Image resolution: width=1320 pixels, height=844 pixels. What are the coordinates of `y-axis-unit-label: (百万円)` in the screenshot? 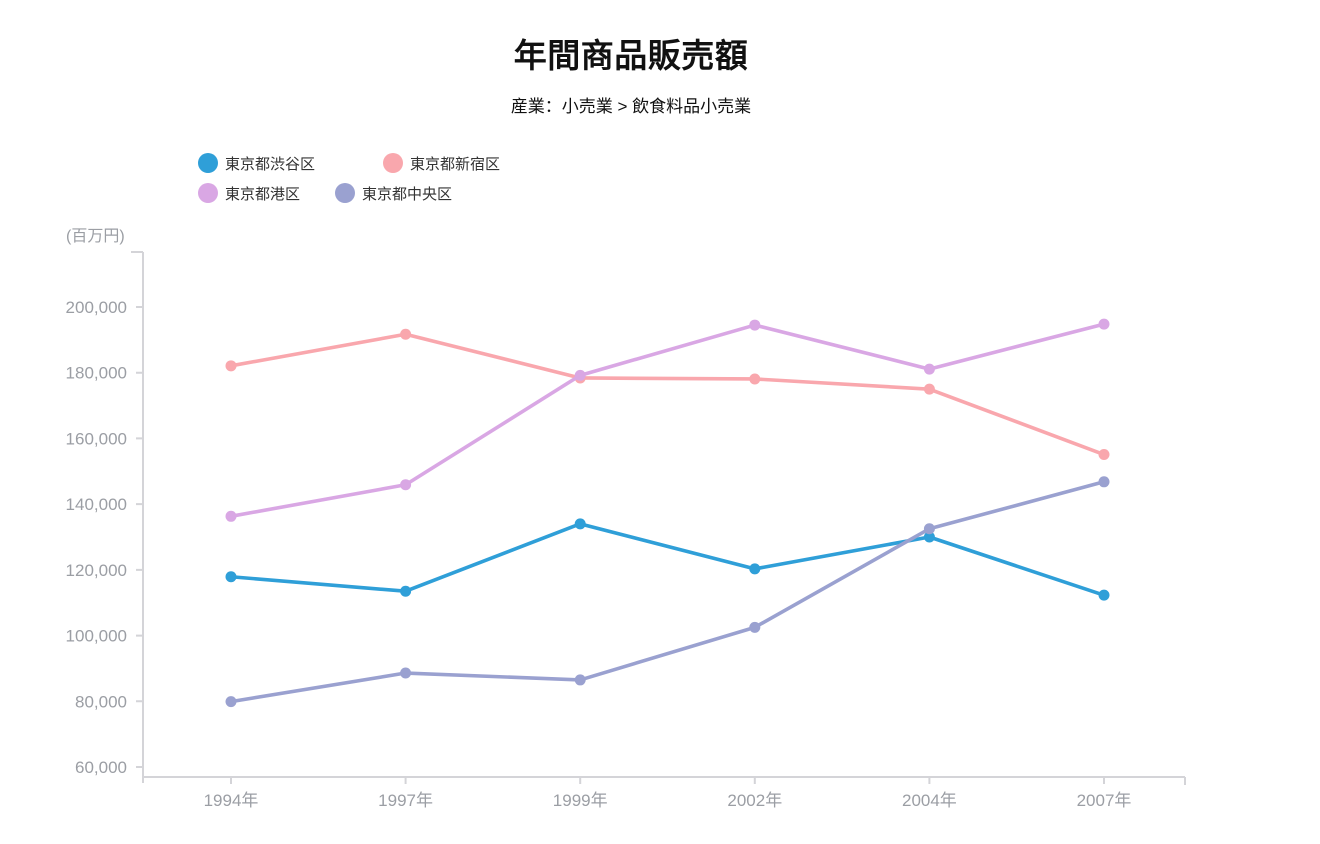 It's located at (95, 236).